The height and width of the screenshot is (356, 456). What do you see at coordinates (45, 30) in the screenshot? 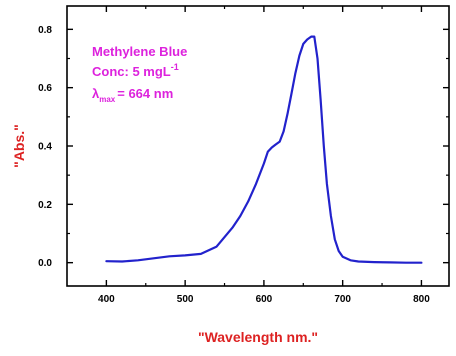
I see `y-tick-label: 0.8` at bounding box center [45, 30].